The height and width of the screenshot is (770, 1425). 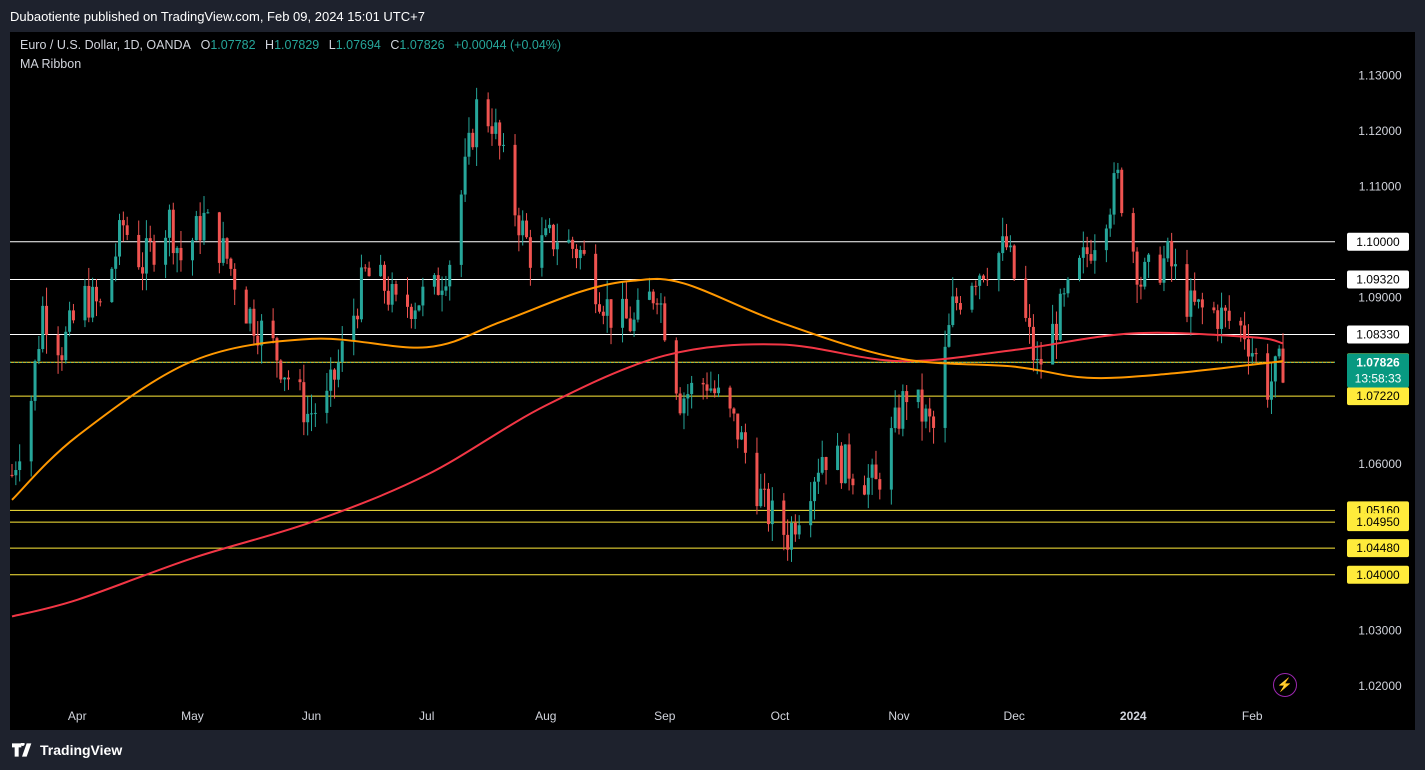 I want to click on level-label: 1.07220, so click(x=1378, y=396).